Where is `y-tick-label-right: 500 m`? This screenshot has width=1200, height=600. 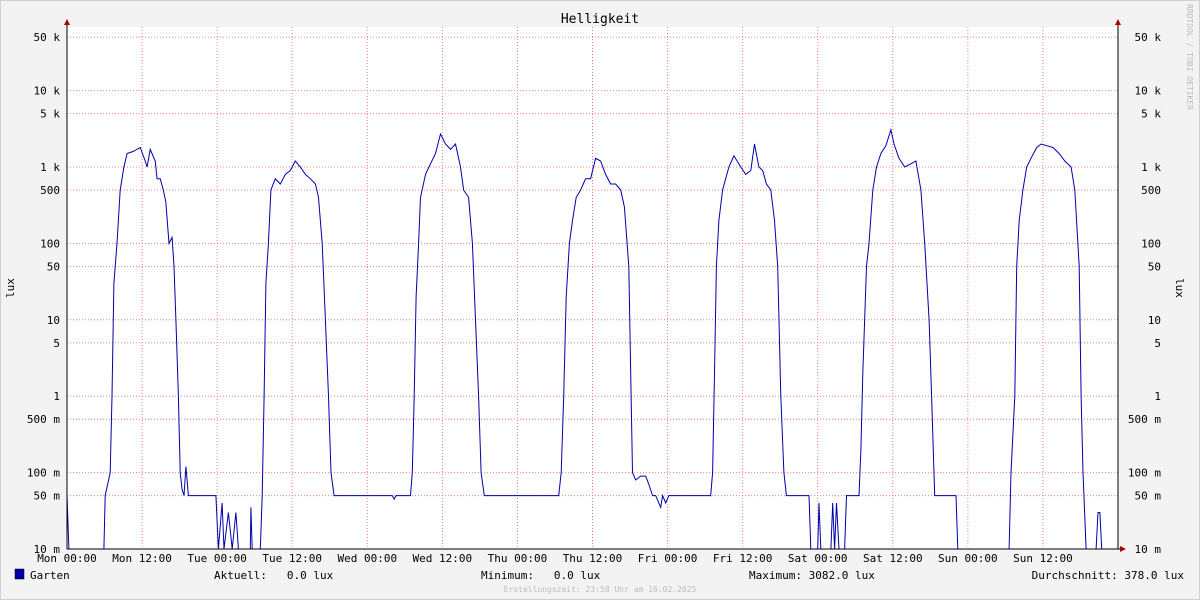 y-tick-label-right: 500 m is located at coordinates (1144, 419).